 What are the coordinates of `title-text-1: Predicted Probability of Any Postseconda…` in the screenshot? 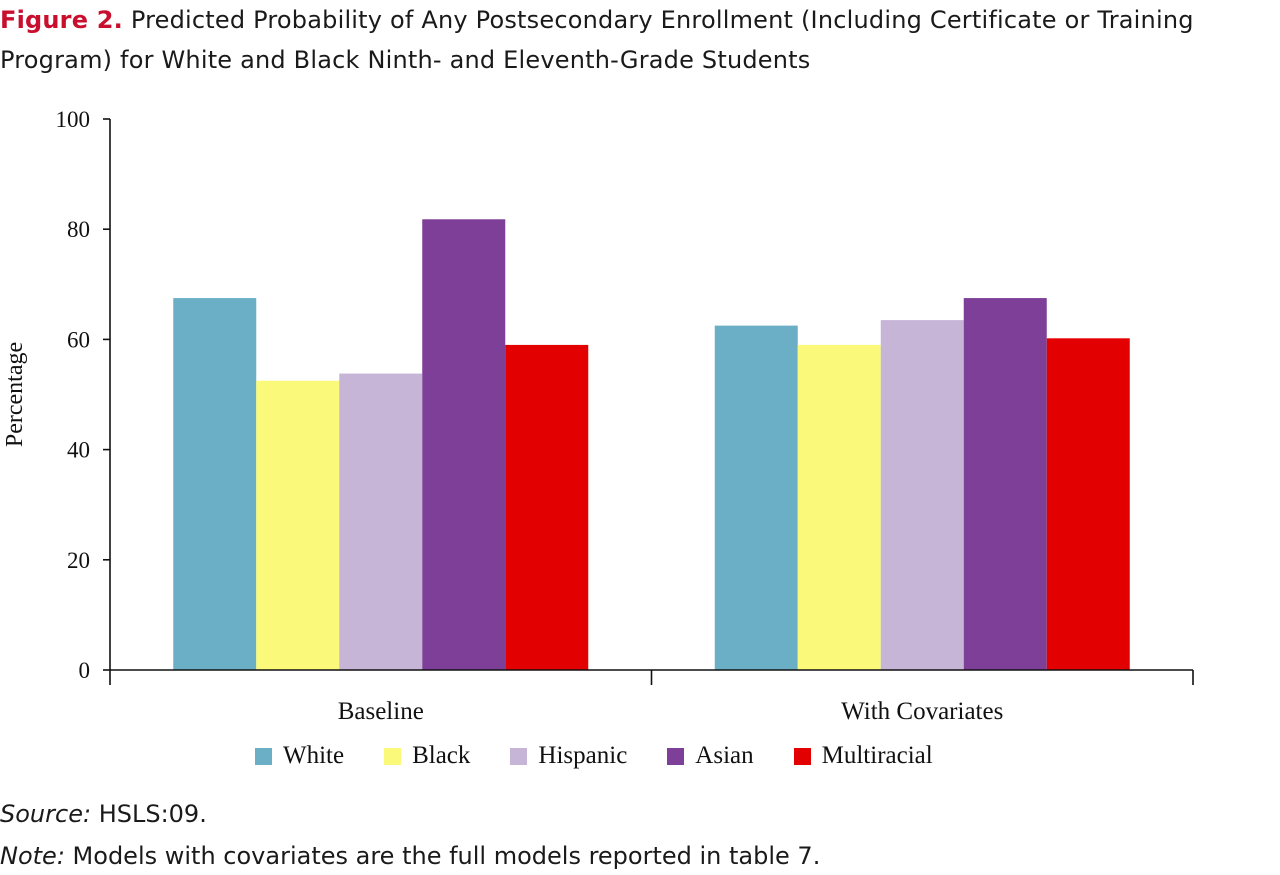 It's located at (662, 20).